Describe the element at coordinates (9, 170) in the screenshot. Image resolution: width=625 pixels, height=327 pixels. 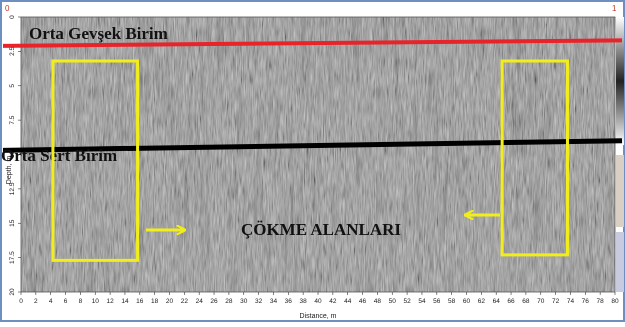
I see `y-axis-label: Depth, m` at that location.